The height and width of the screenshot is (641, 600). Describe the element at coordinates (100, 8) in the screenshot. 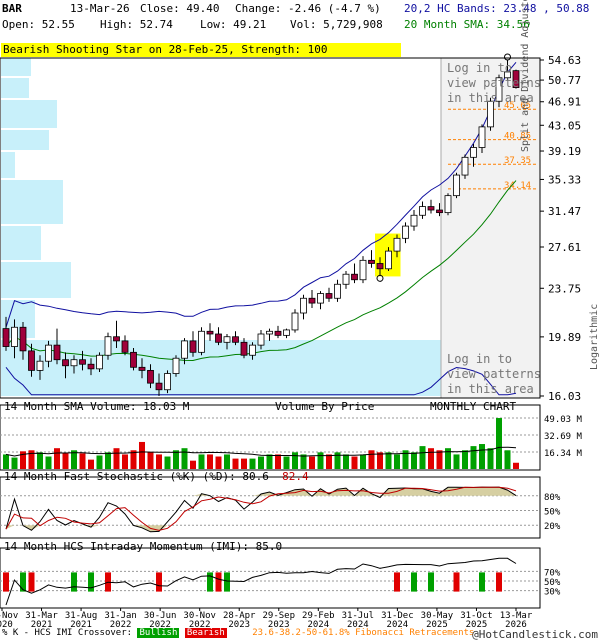

I see `header-date: 13-Mar-26` at that location.